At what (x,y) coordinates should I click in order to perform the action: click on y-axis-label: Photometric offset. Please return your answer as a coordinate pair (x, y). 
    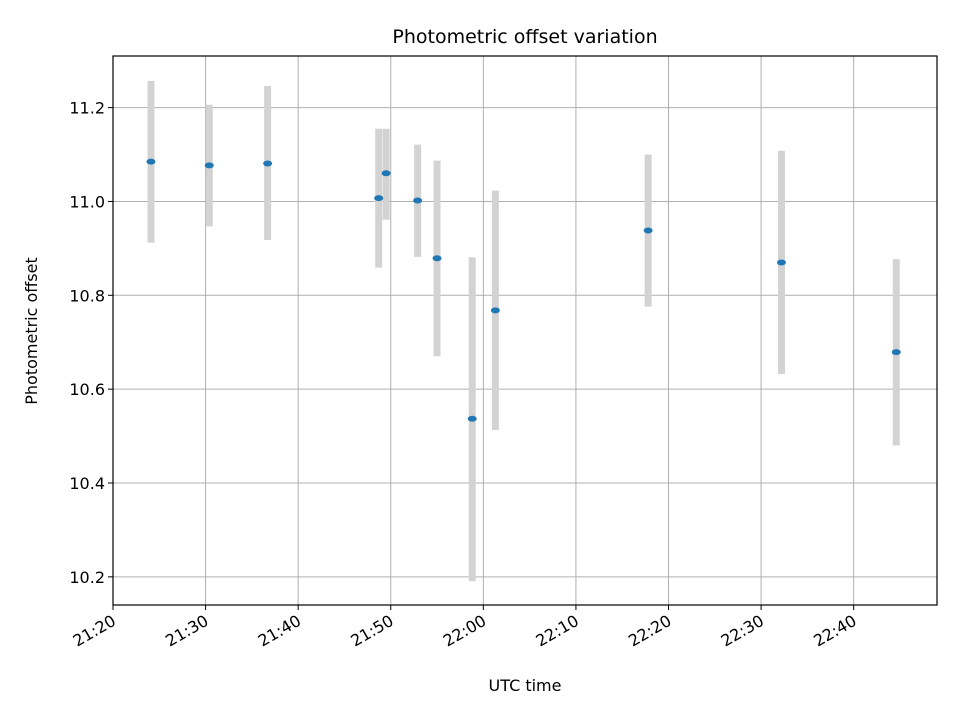
    Looking at the image, I should click on (31, 331).